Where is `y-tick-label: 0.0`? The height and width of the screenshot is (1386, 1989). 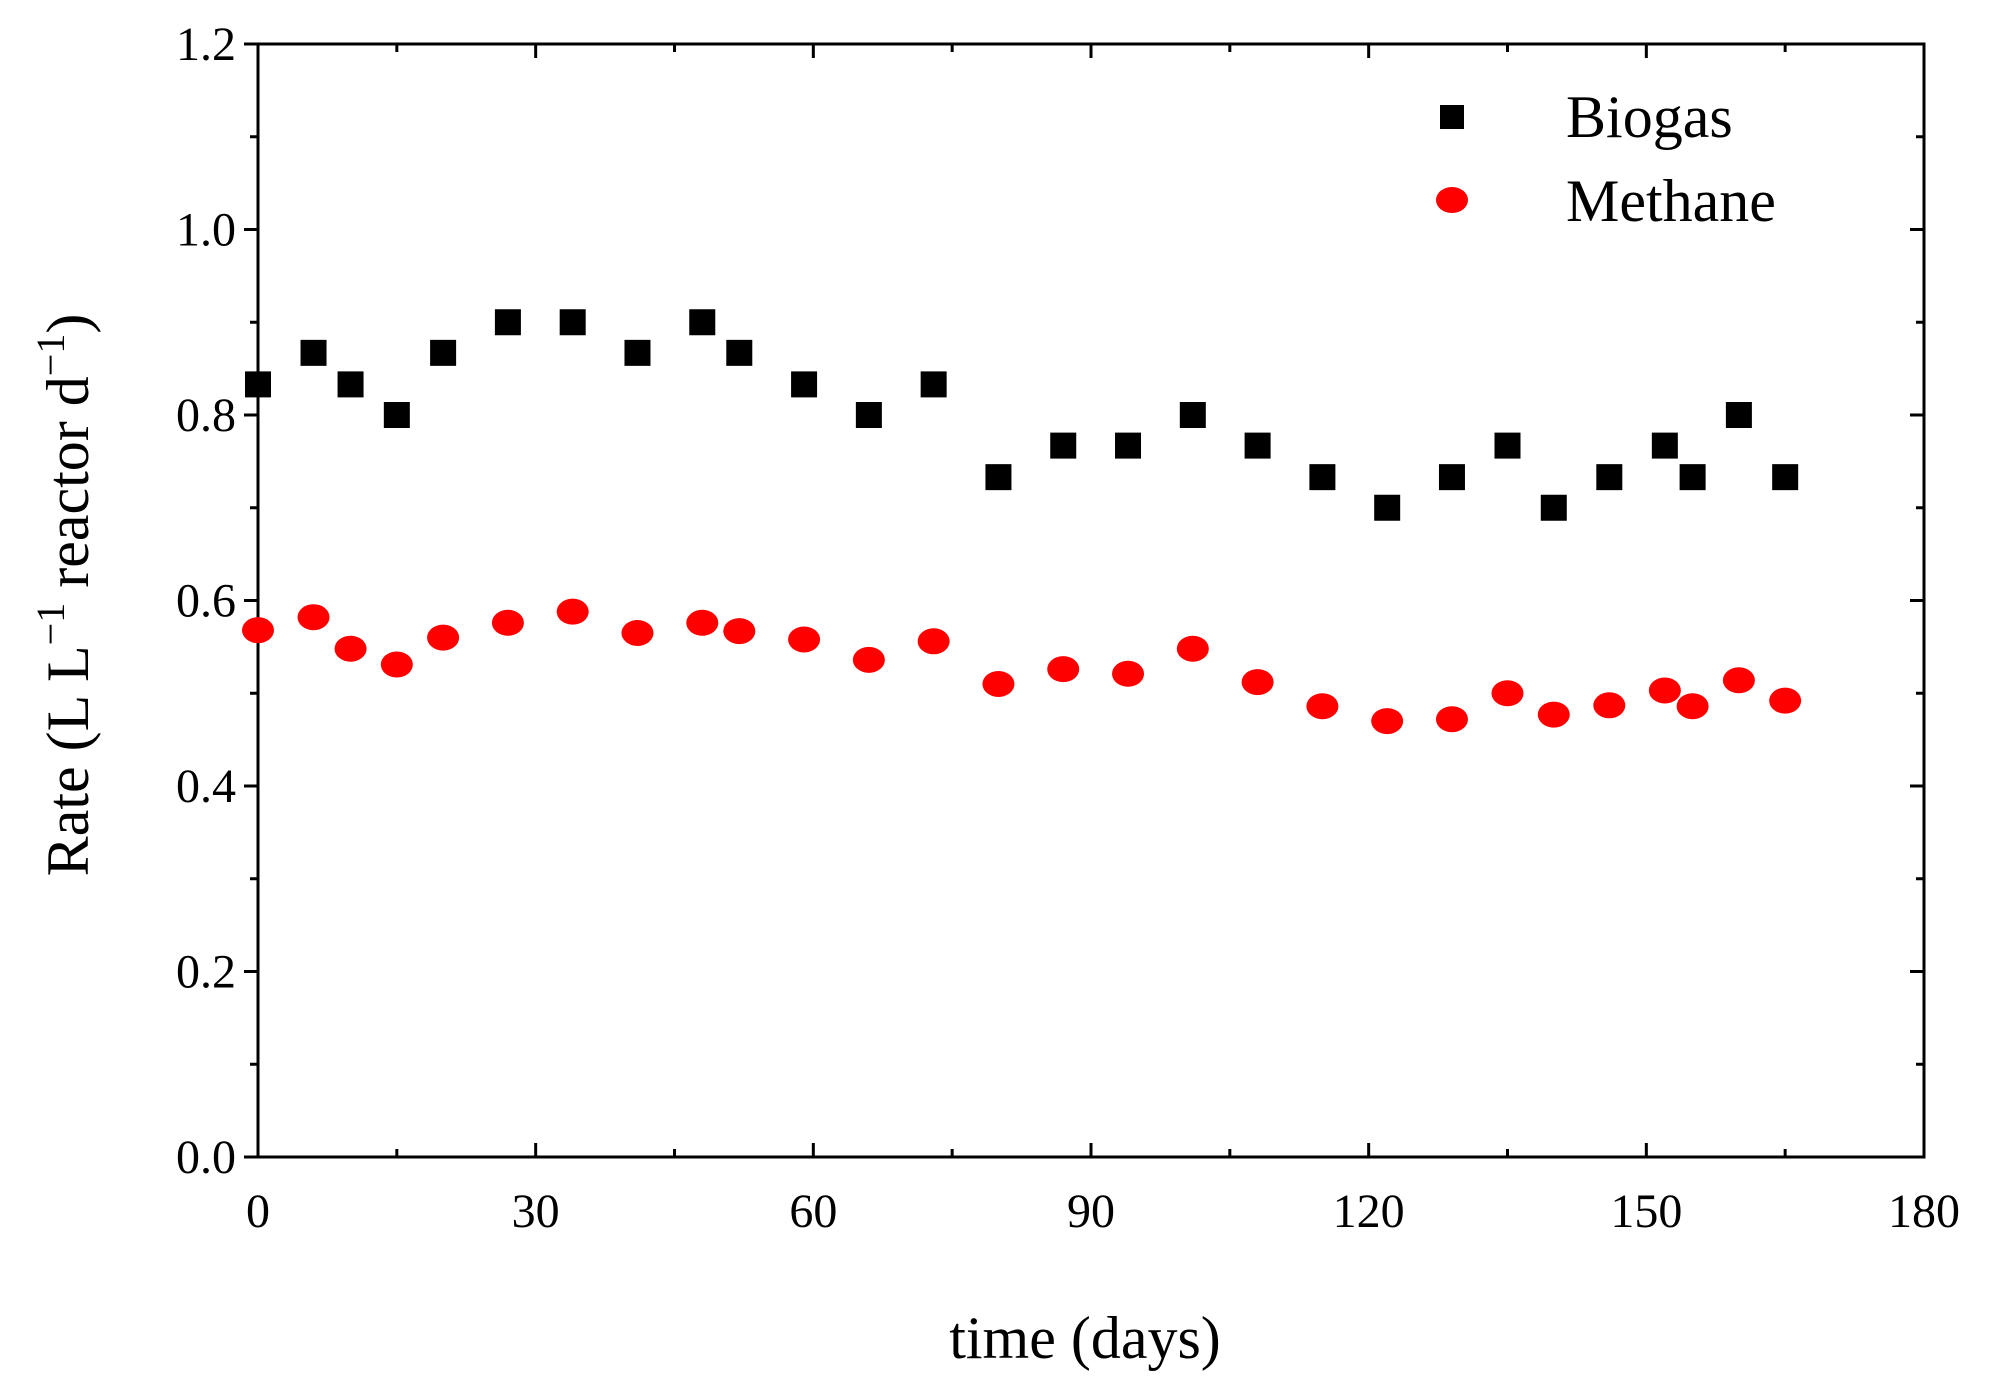
y-tick-label: 0.0 is located at coordinates (206, 1157).